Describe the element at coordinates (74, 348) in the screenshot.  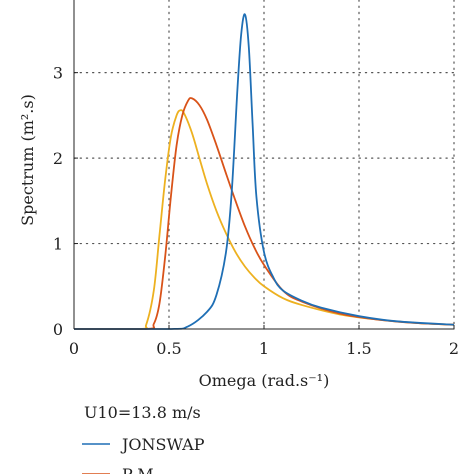
I see `x-tick-label: 0` at that location.